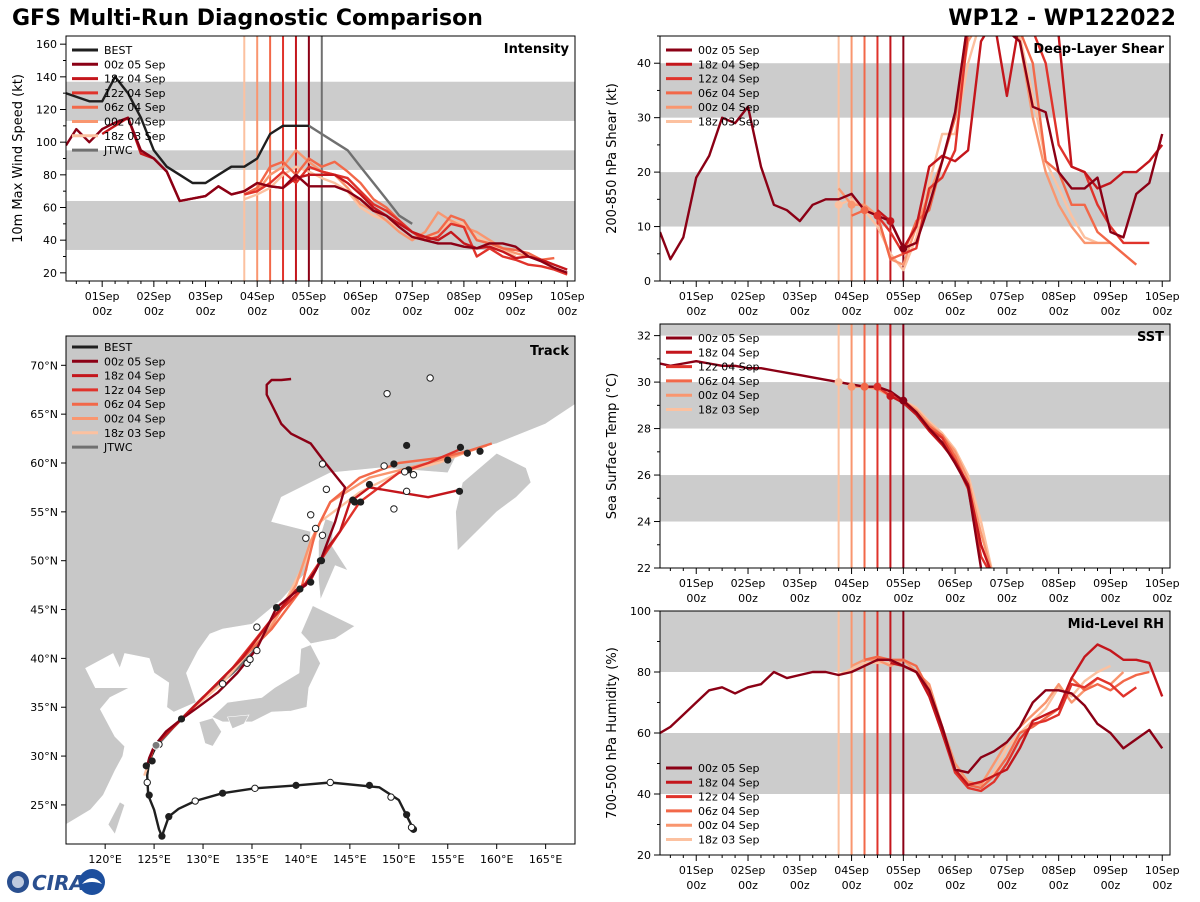 The height and width of the screenshot is (902, 1200). Describe the element at coordinates (56, 882) in the screenshot. I see `logo-graphic: CIRA` at that location.